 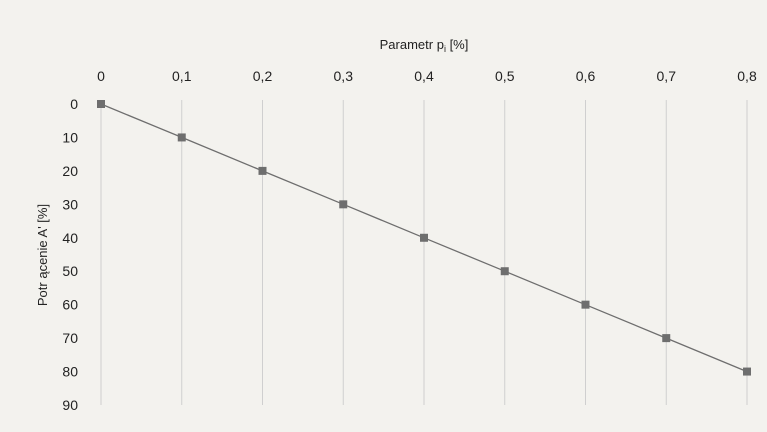 What do you see at coordinates (70, 204) in the screenshot?
I see `y-tick-label: 30` at bounding box center [70, 204].